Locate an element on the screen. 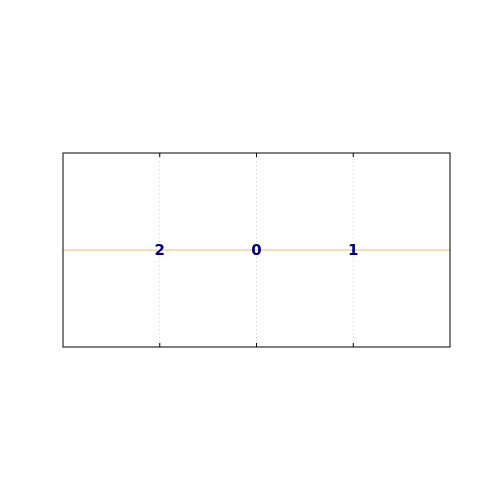 The height and width of the screenshot is (500, 500). node-label-2: 1 is located at coordinates (353, 250).